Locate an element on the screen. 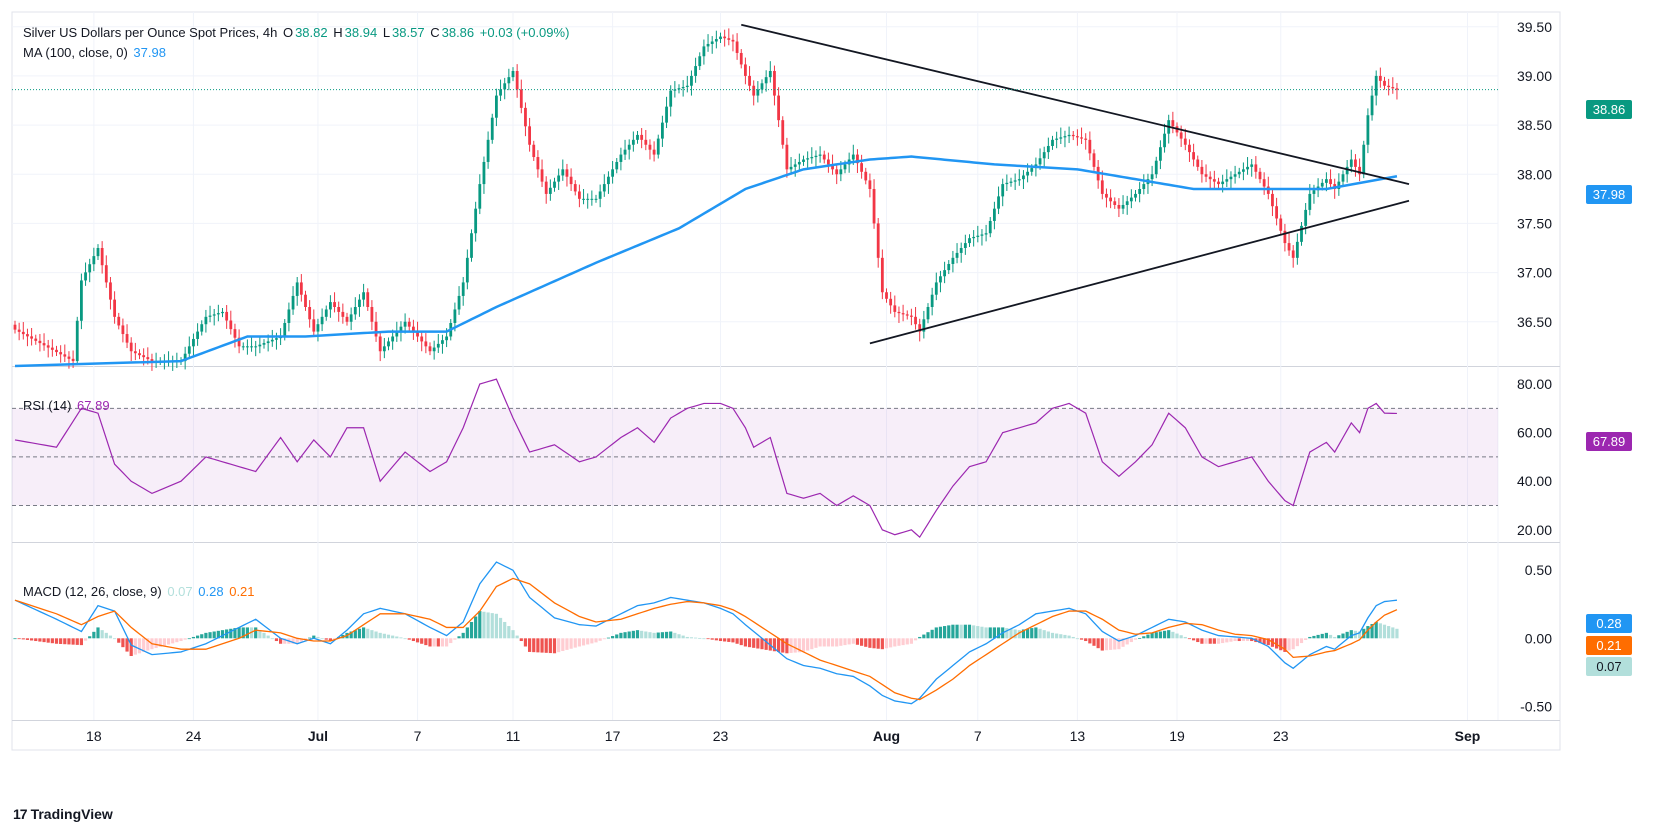  macd-histogram is located at coordinates (706, 634).